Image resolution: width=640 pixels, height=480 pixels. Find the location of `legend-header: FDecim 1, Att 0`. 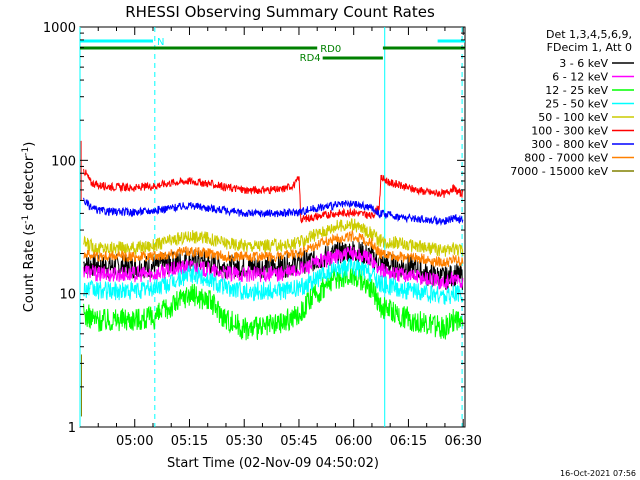

legend-header: FDecim 1, Att 0 is located at coordinates (589, 47).